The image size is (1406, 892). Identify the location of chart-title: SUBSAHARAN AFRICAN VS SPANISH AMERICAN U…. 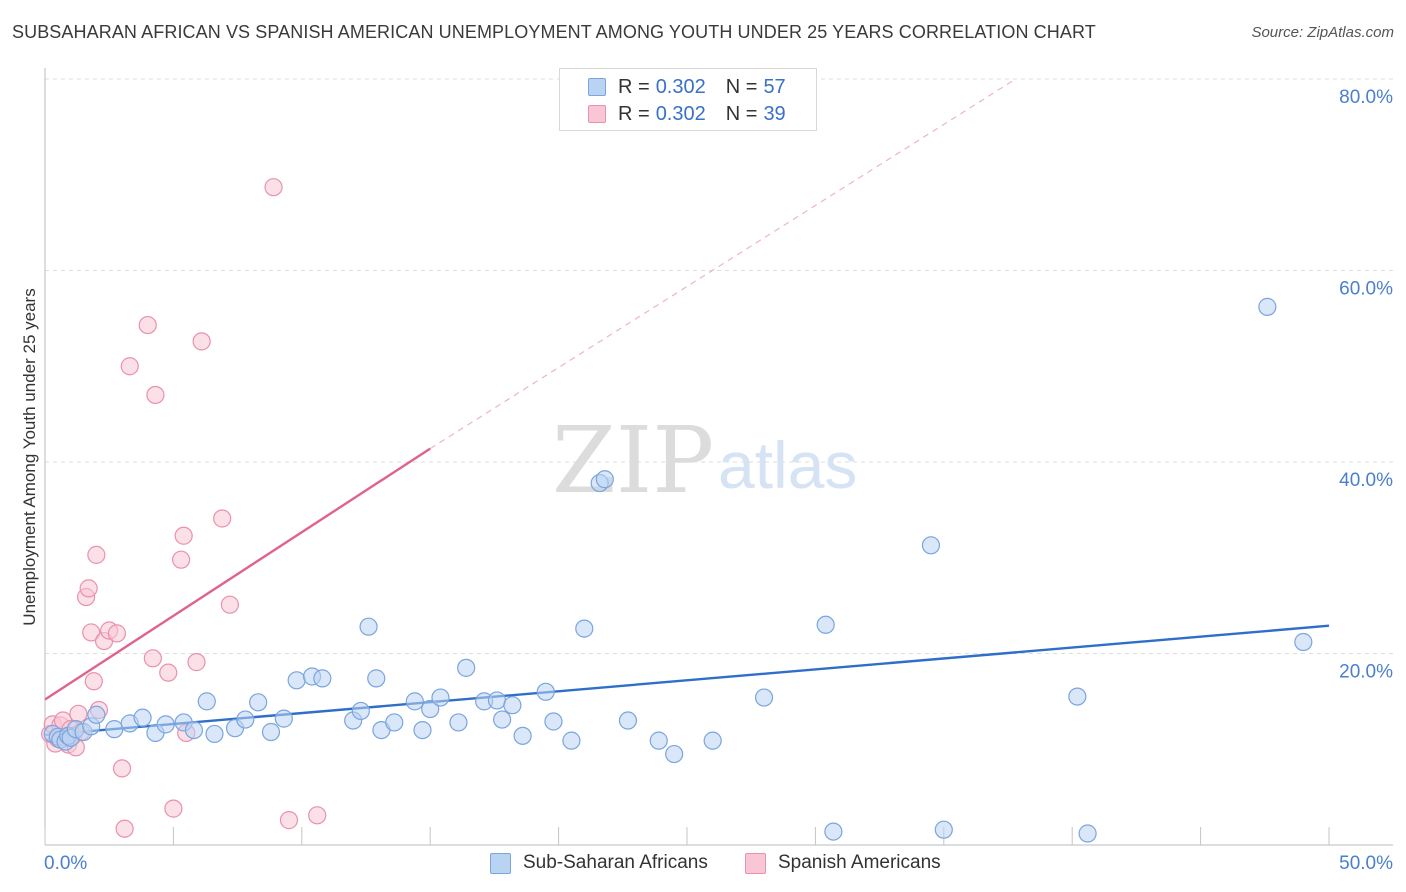
(554, 32).